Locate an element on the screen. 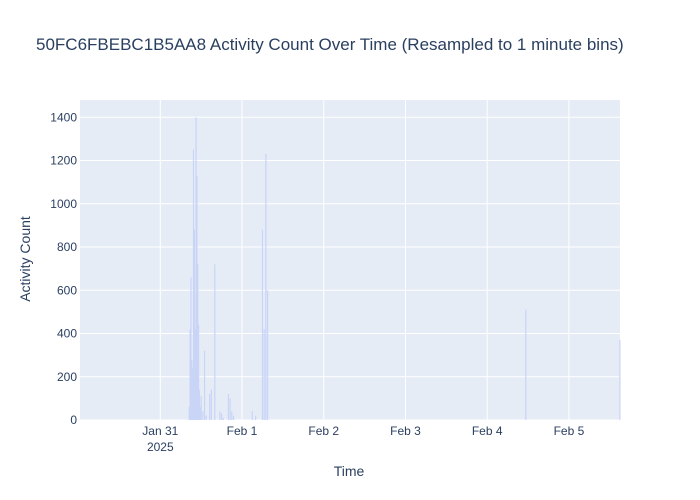 The width and height of the screenshot is (700, 500). y-axis-title: Activity Count is located at coordinates (25, 259).